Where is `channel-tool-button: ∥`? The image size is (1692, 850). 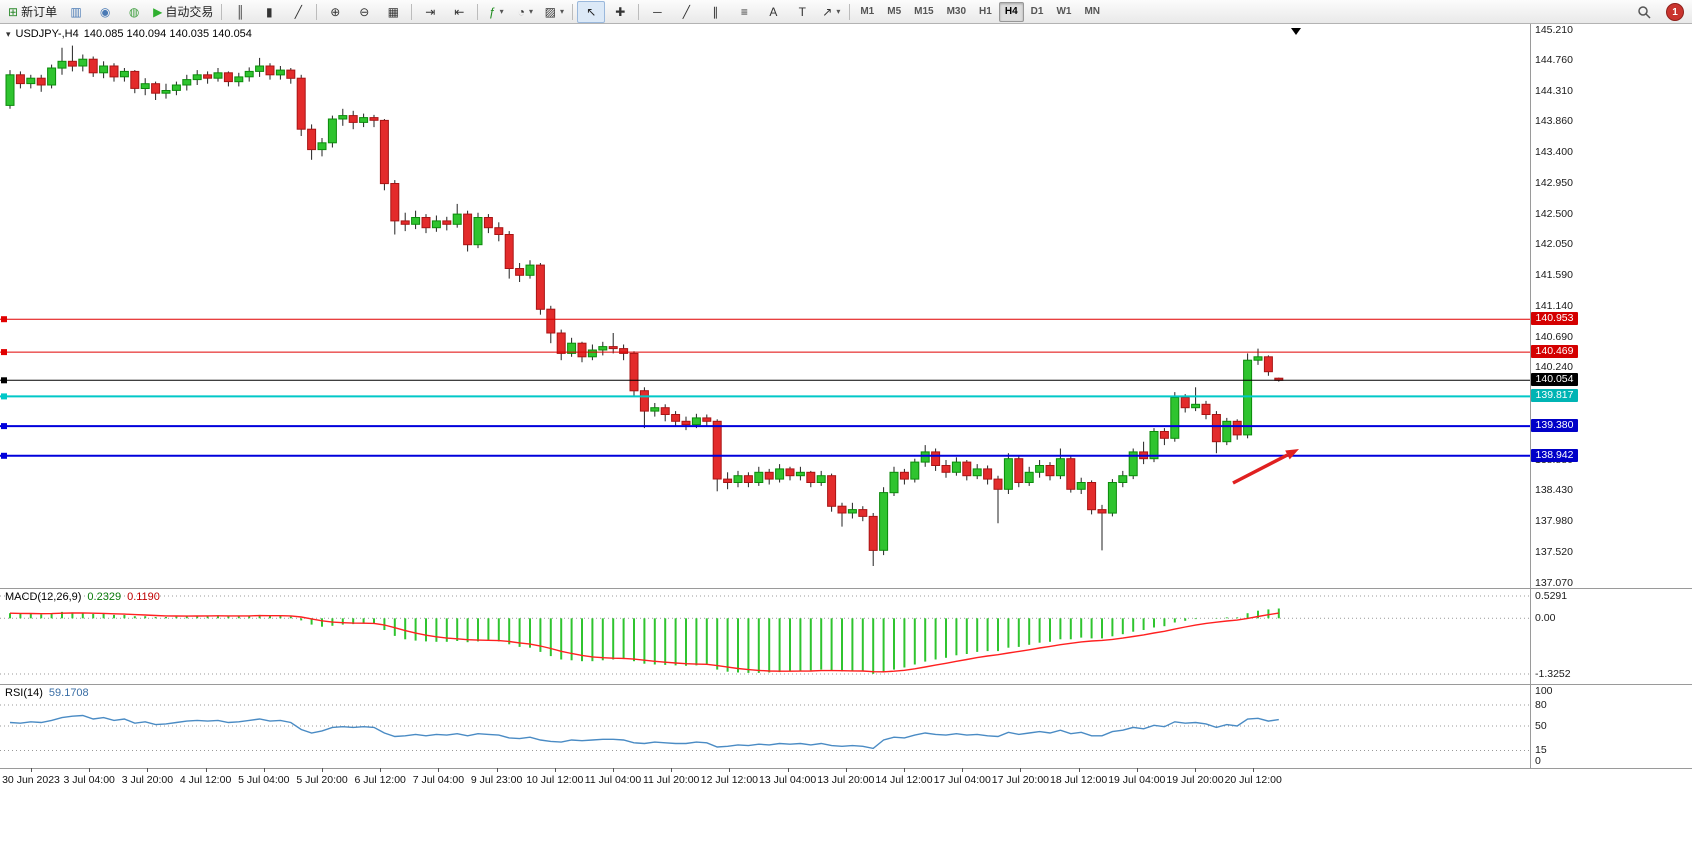
channel-tool-button: ∥ is located at coordinates (715, 12).